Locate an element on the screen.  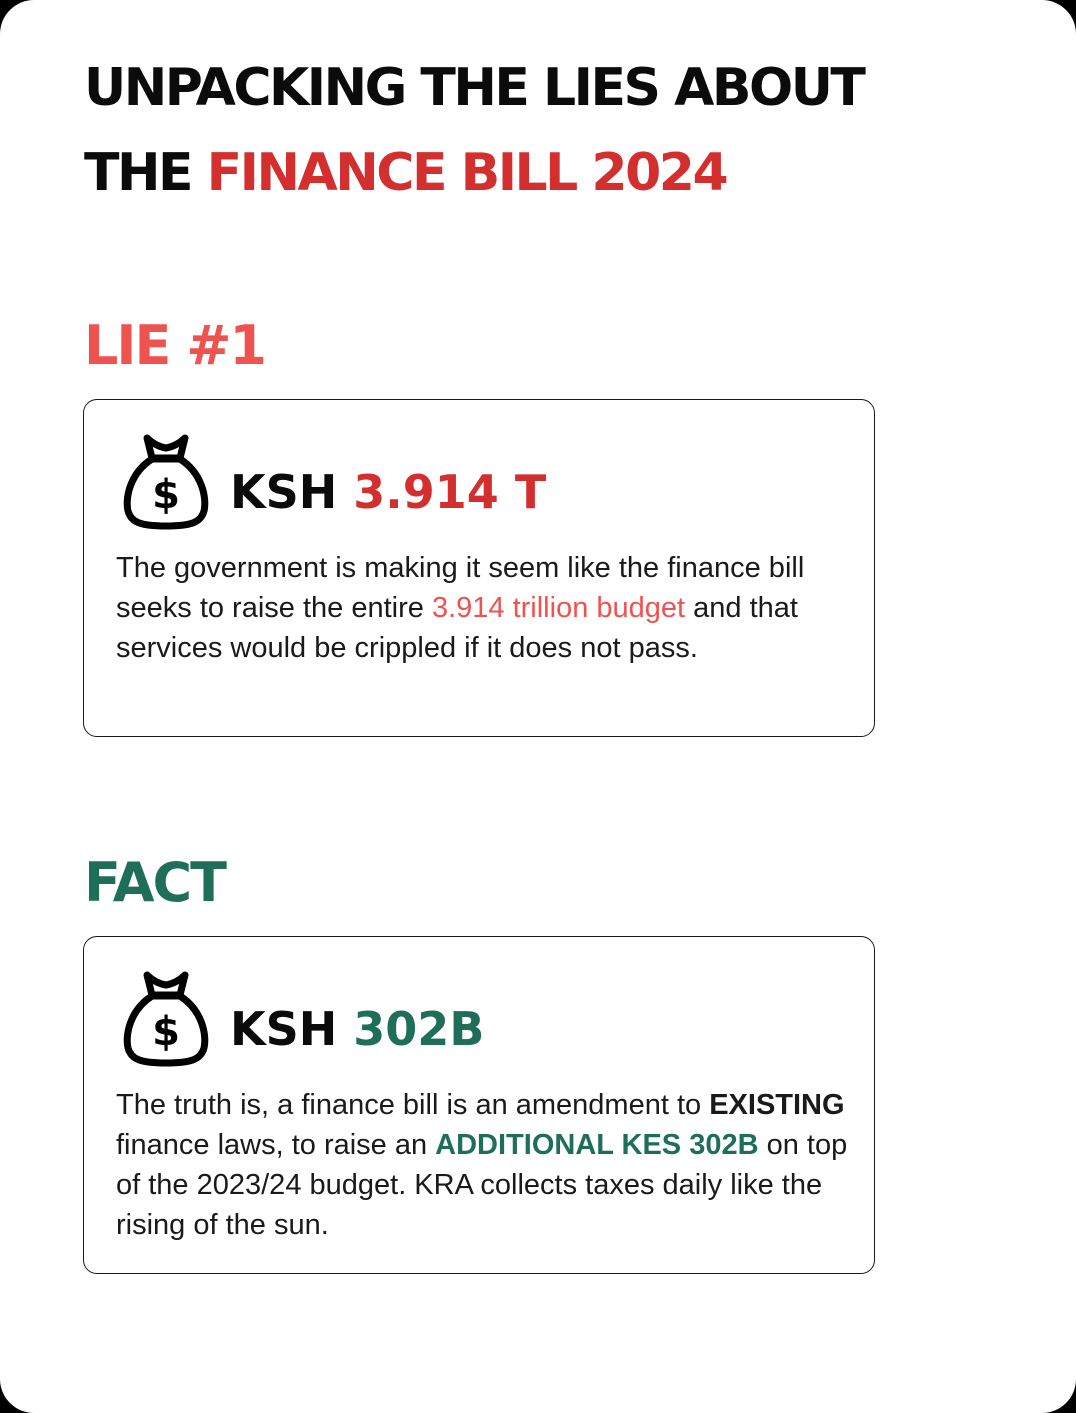
fact-amount: KSH 302B is located at coordinates (357, 1029).